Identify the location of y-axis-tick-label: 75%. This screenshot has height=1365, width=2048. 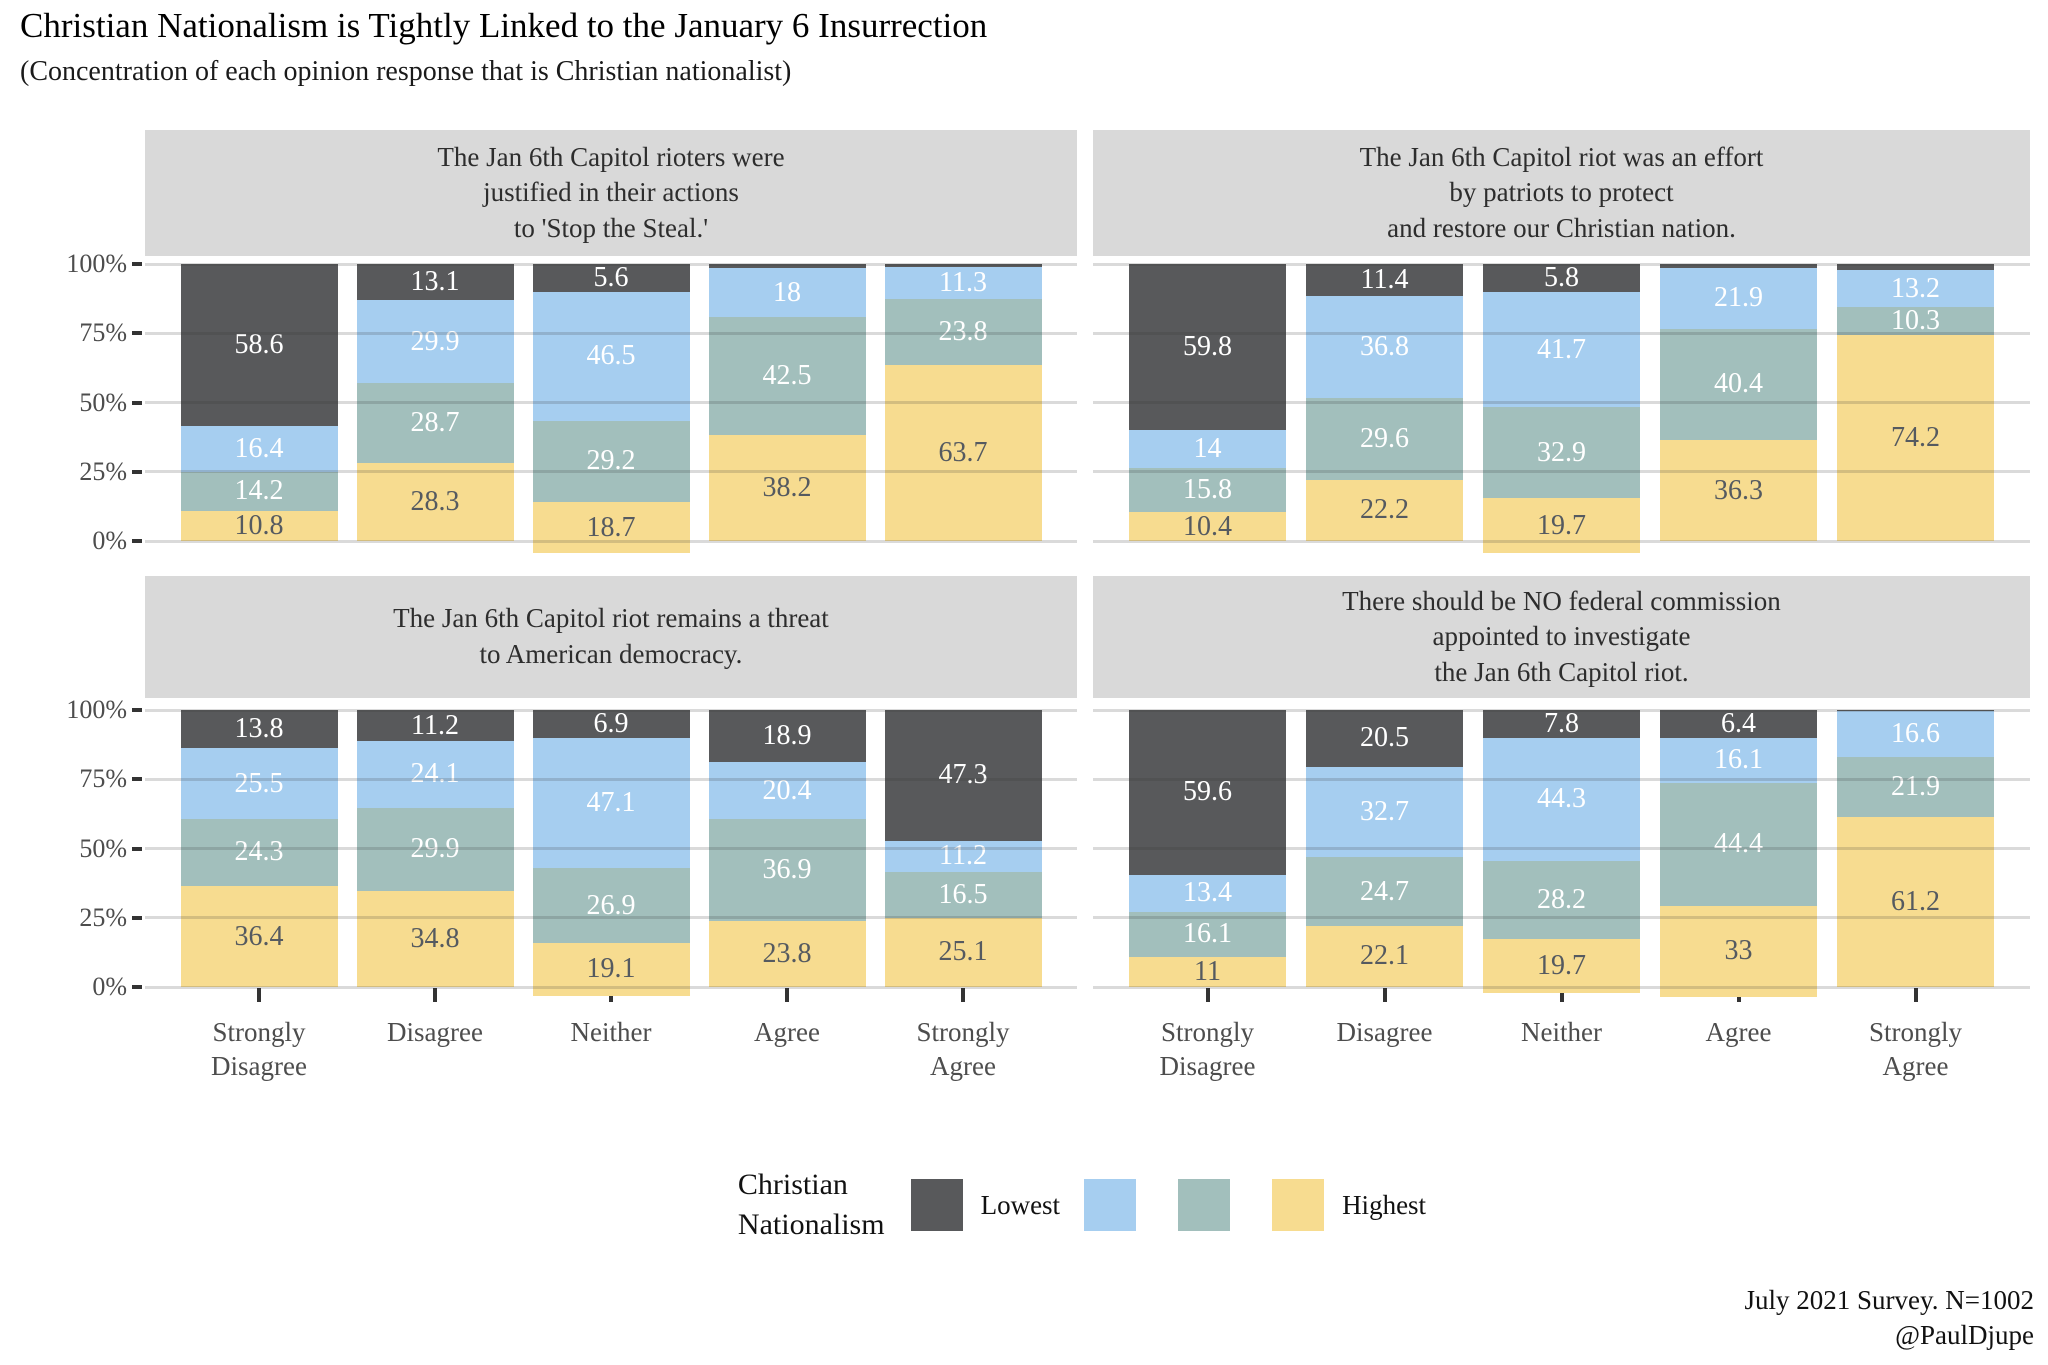
(103, 333).